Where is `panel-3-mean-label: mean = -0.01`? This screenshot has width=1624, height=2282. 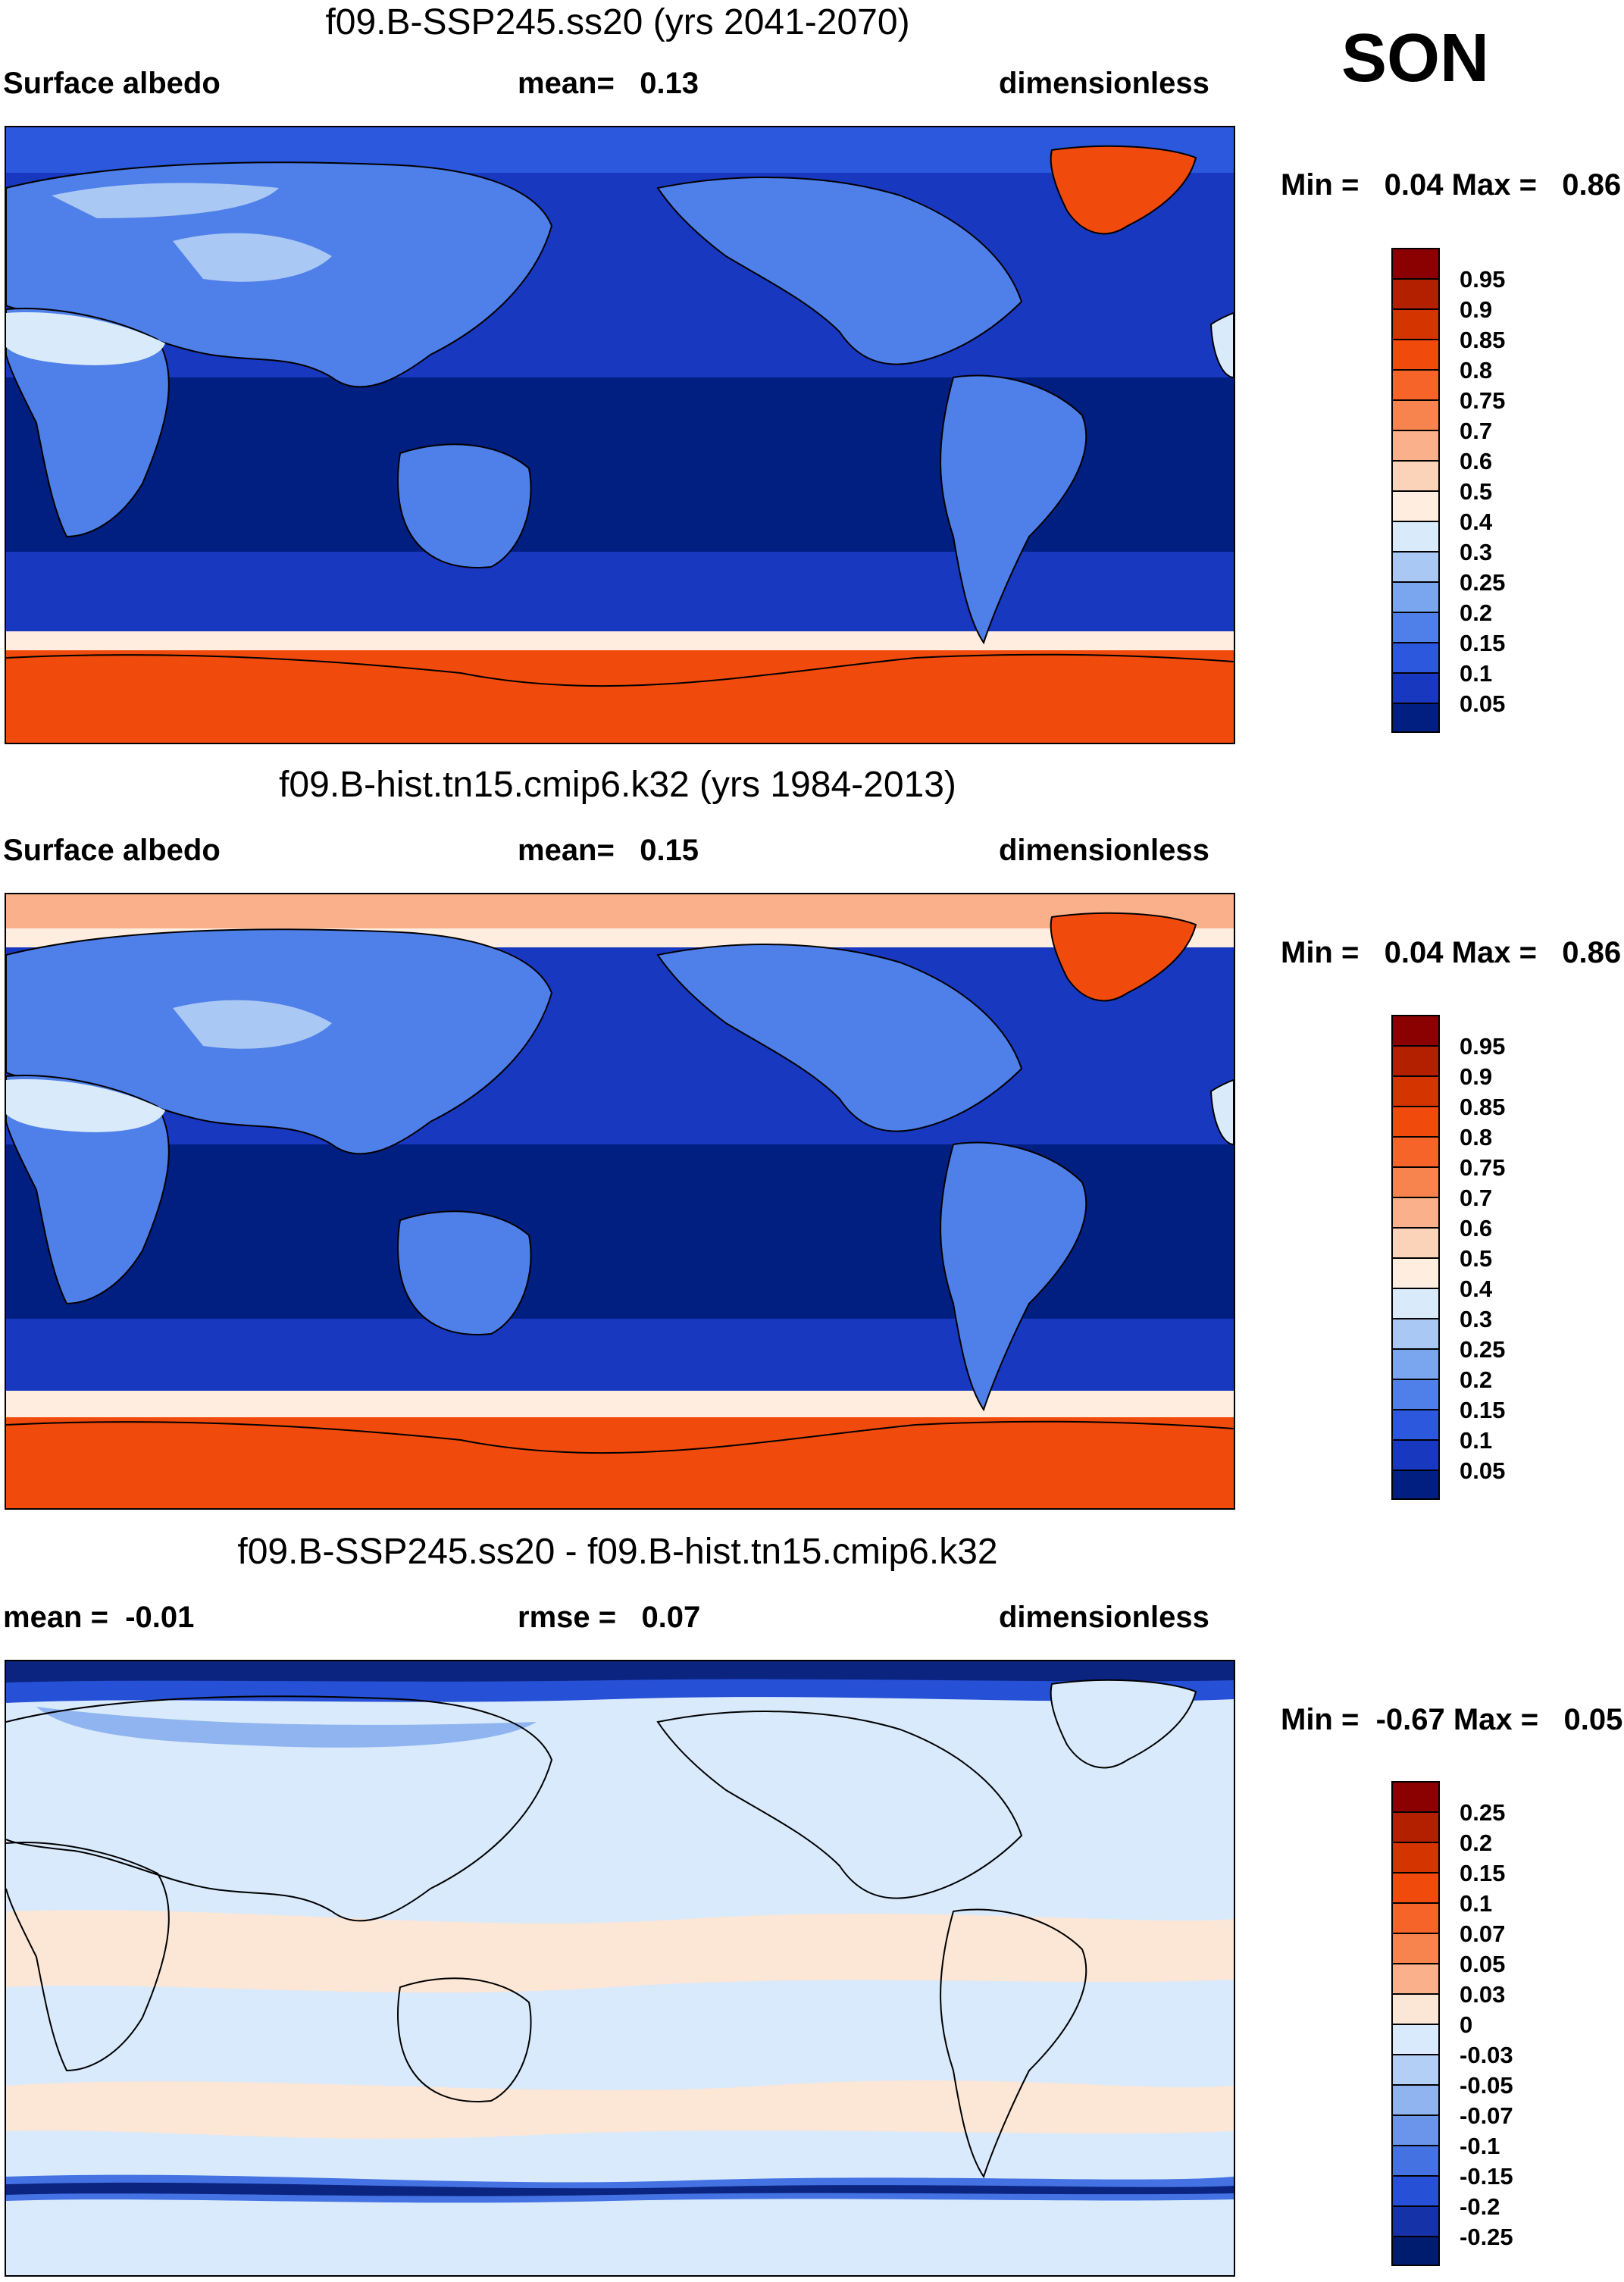 panel-3-mean-label: mean = -0.01 is located at coordinates (99, 1617).